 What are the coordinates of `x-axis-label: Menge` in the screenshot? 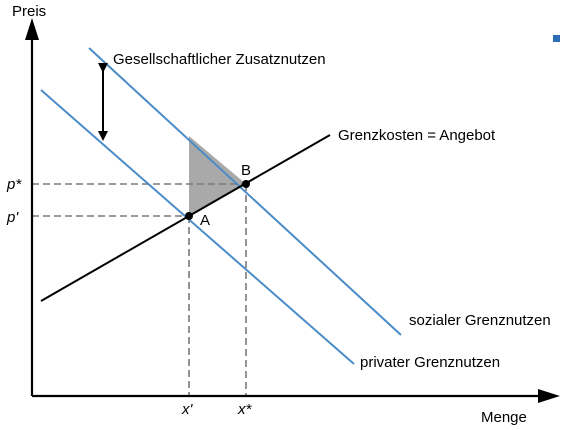 It's located at (504, 417).